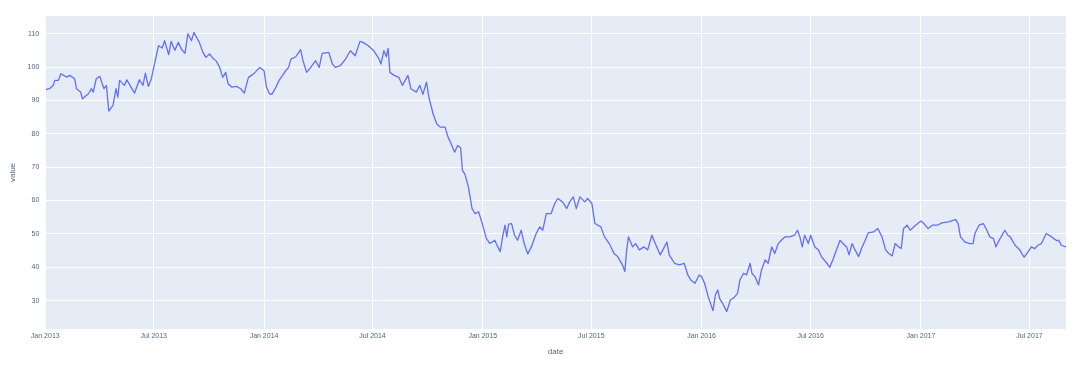 The height and width of the screenshot is (365, 1080). Describe the element at coordinates (555, 352) in the screenshot. I see `x-axis-title: date` at that location.